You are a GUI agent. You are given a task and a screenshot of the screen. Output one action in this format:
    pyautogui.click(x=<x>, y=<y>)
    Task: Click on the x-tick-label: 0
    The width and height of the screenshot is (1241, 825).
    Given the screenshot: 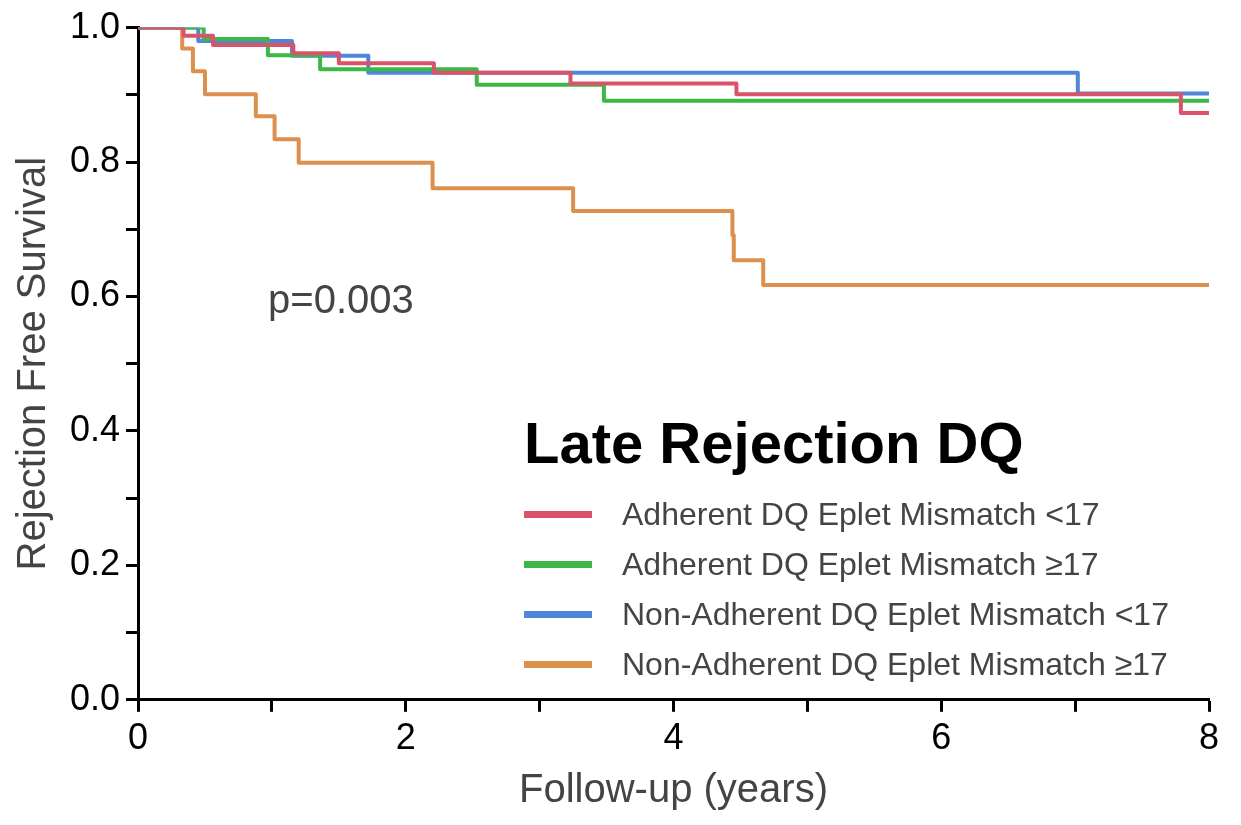 What is the action you would take?
    pyautogui.click(x=138, y=737)
    